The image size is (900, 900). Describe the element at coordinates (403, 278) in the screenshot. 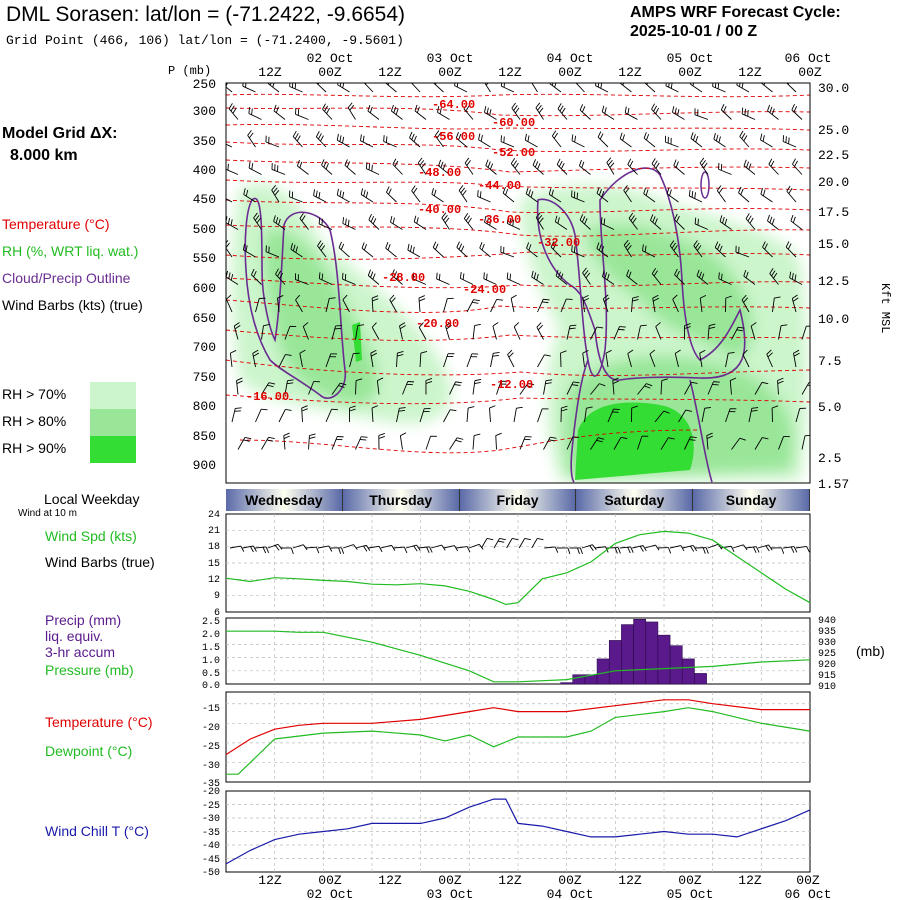

I see `temp-label-28: -28.00` at that location.